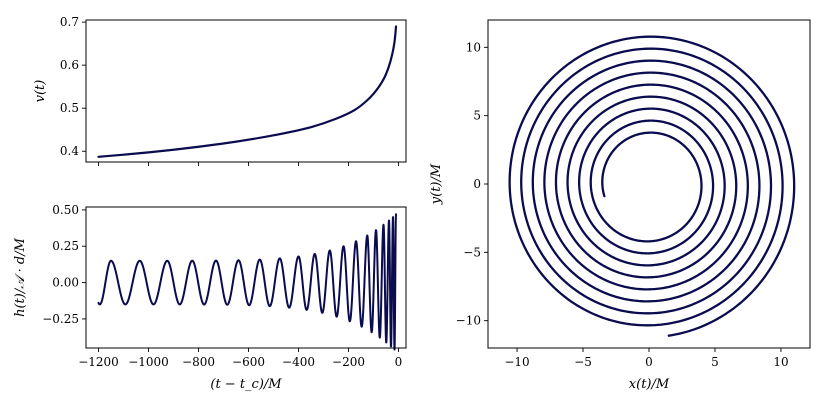 This screenshot has height=415, width=830. What do you see at coordinates (69, 151) in the screenshot?
I see `y-tick-label: 0.4` at bounding box center [69, 151].